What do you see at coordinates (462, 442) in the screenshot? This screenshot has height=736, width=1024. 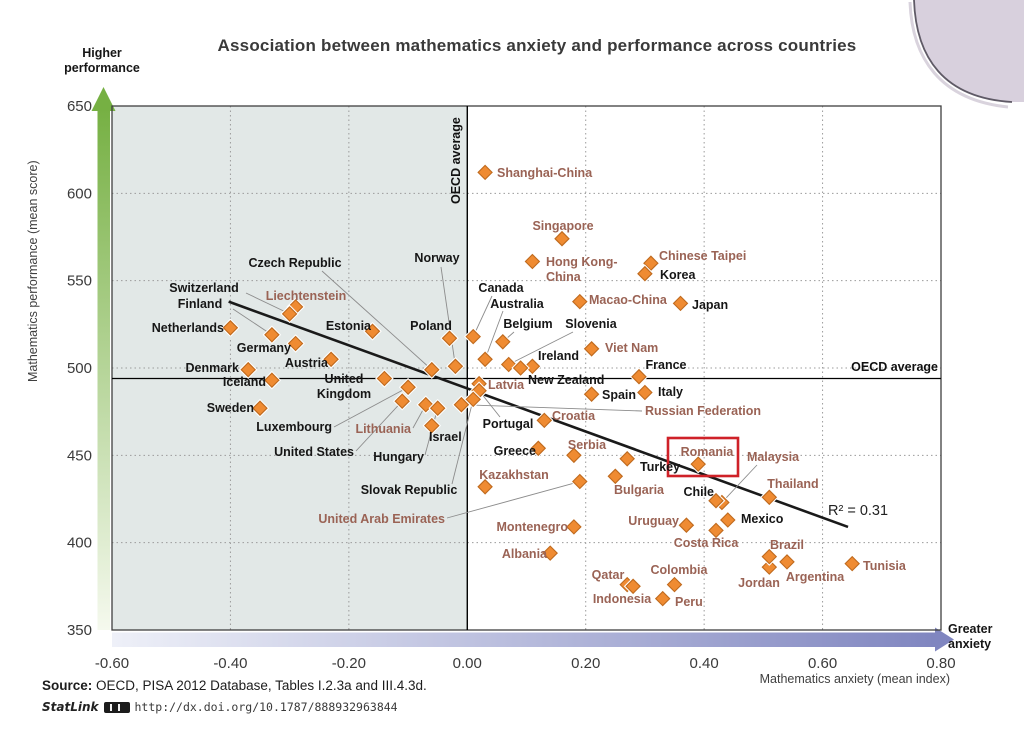 I see `leader-line-slovak-republic` at bounding box center [462, 442].